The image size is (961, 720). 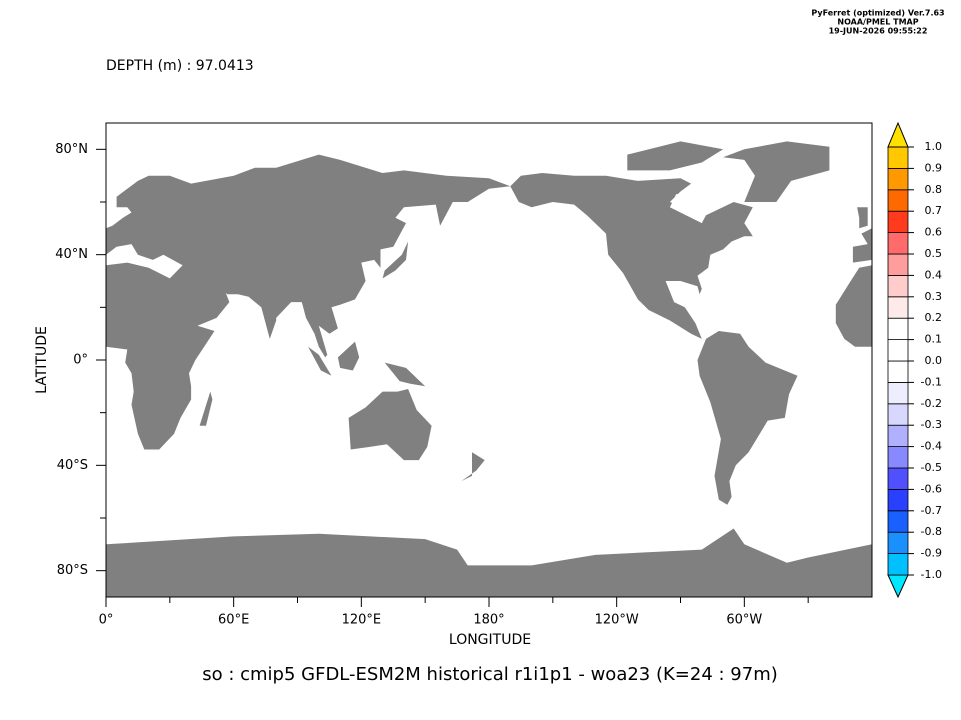 I want to click on colorbar-label: 0.9, so click(x=934, y=167).